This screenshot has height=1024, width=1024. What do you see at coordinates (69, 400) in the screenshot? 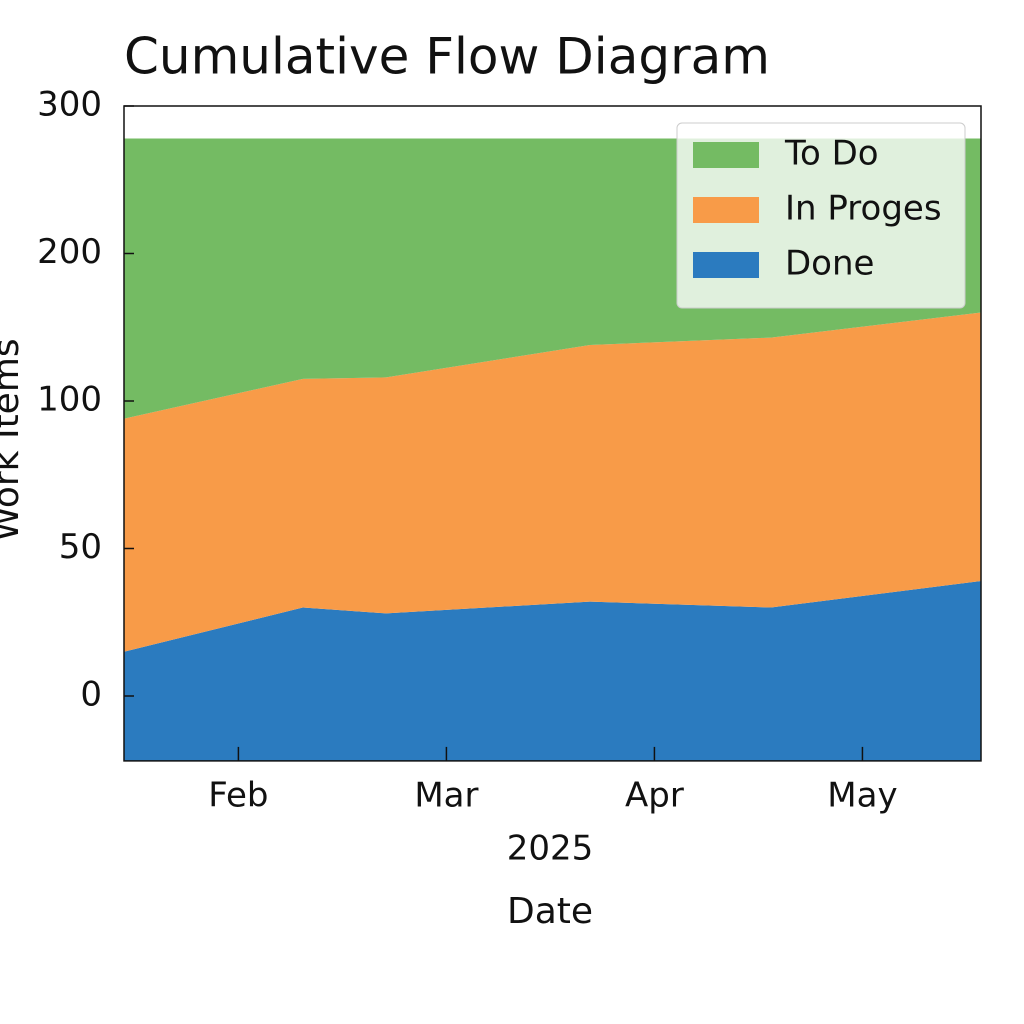
I see `y-tick-label: 100` at bounding box center [69, 400].